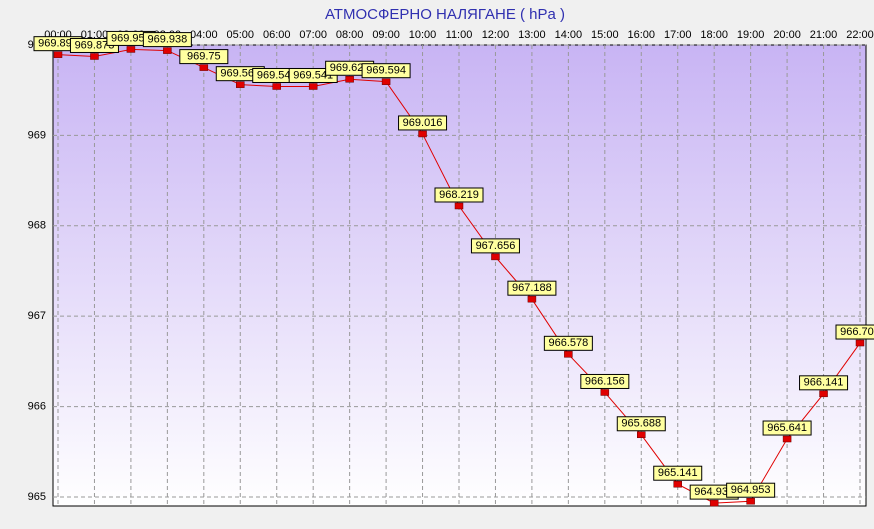  Describe the element at coordinates (642, 35) in the screenshot. I see `x-tick-label: 16:00` at that location.